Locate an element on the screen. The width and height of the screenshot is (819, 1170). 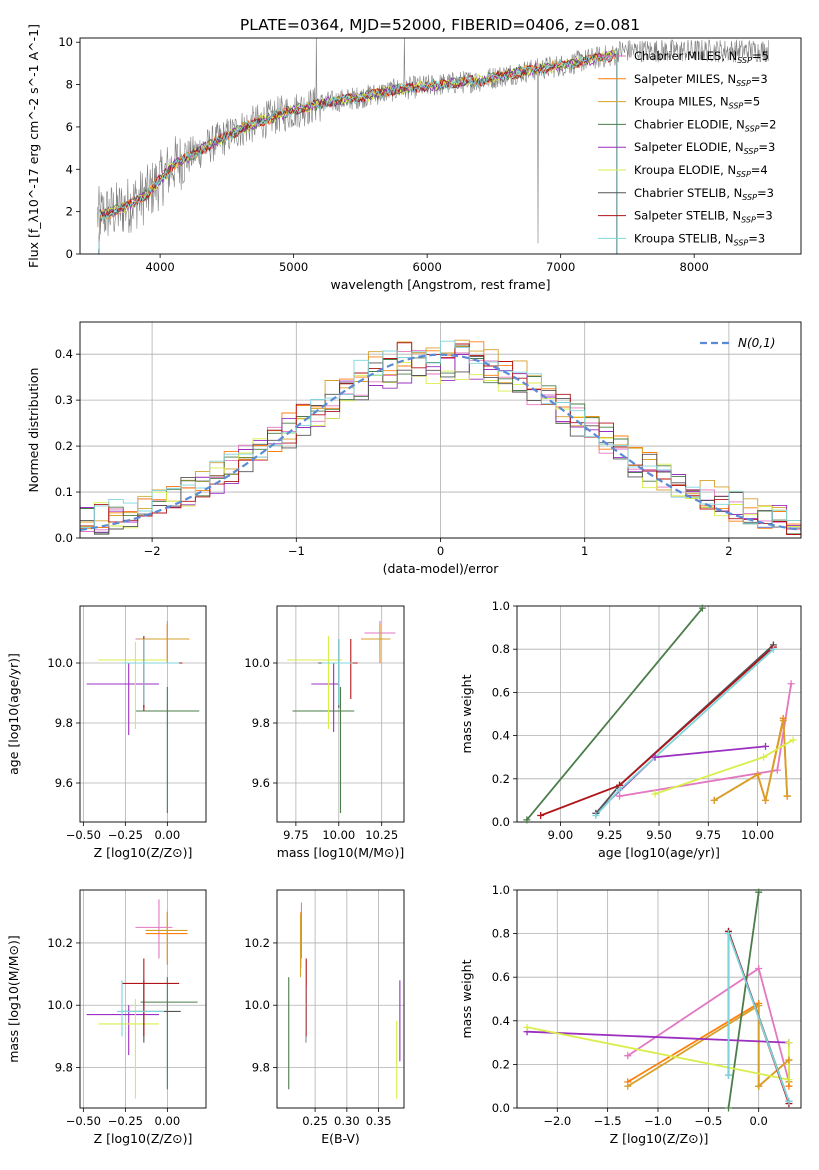
panel-mass-vs-EBV: 0.25 0.30 0.35 9.8 10.0 10.2 E(B-V) is located at coordinates (324, 1017).